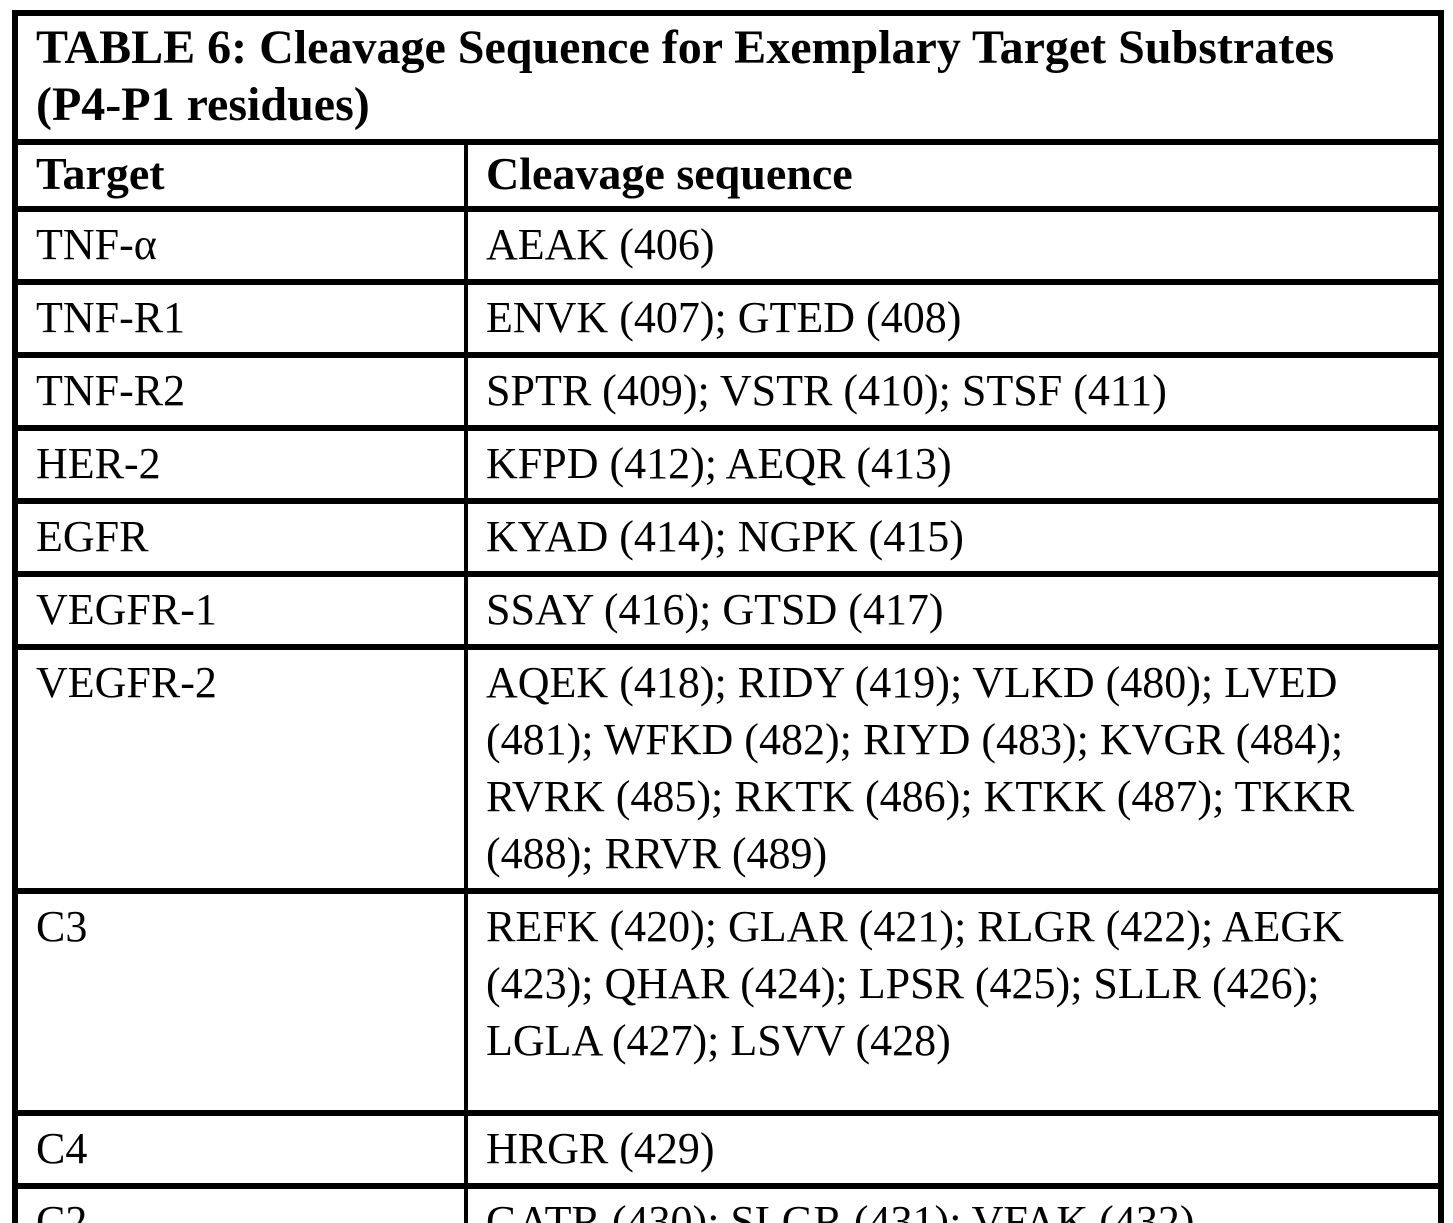 The image size is (1453, 1223). I want to click on column-header-cleavage-sequence: Cleavage sequence, so click(953, 175).